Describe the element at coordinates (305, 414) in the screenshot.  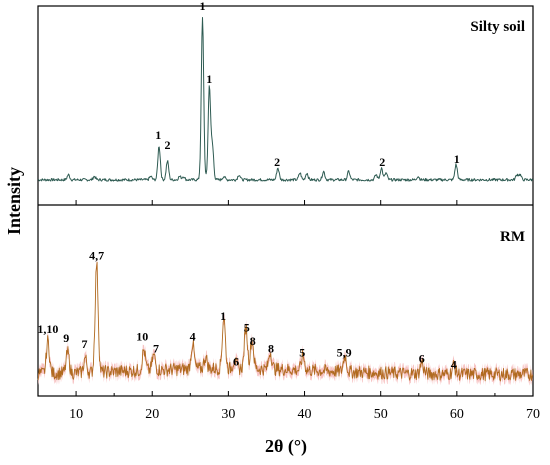
I see `x-tick-label-40: 40` at that location.